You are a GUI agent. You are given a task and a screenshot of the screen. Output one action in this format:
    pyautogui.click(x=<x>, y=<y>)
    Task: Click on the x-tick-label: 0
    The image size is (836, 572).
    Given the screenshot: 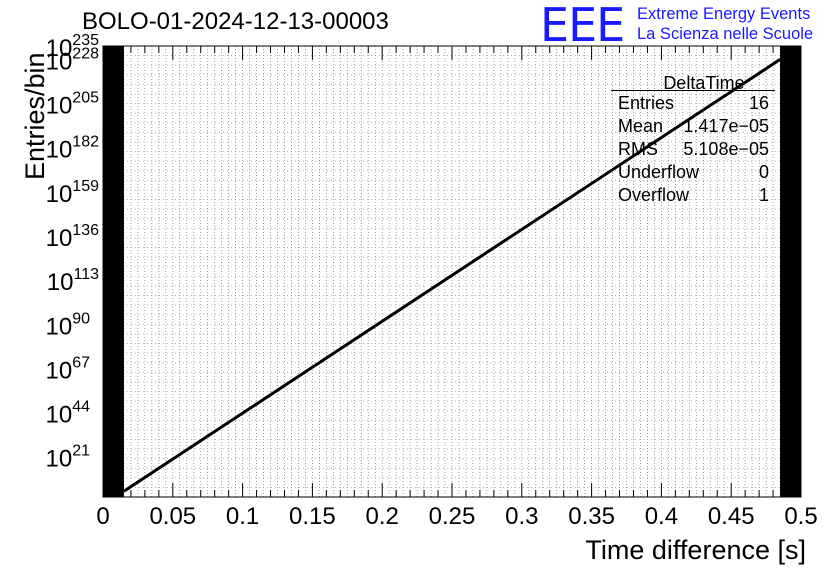 What is the action you would take?
    pyautogui.click(x=102, y=516)
    